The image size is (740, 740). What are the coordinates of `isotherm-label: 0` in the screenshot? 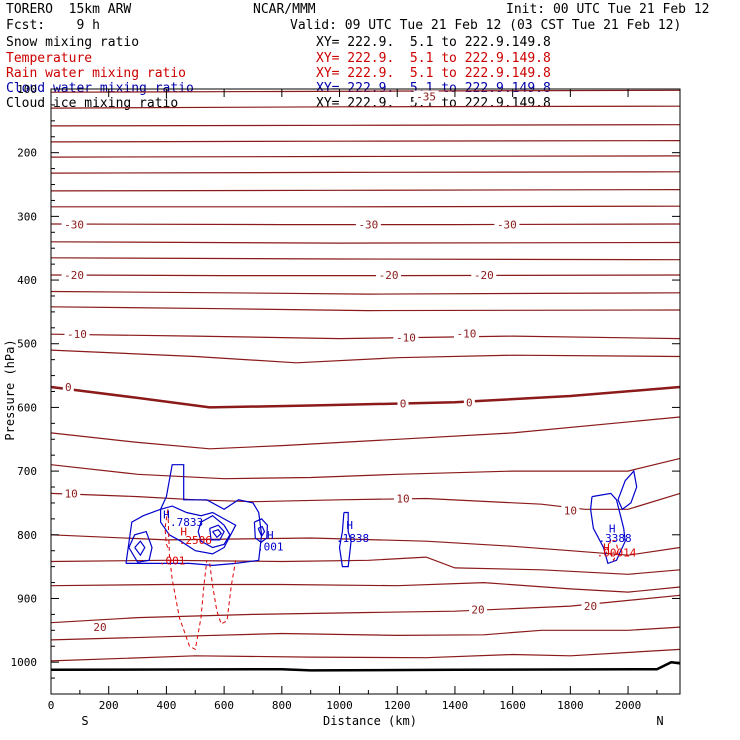 It's located at (68, 387).